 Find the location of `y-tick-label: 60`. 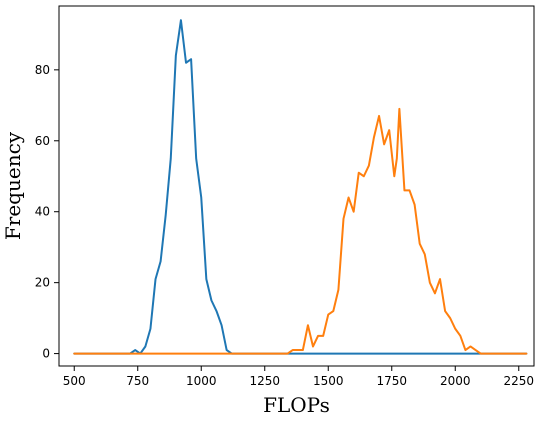

y-tick-label: 60 is located at coordinates (42, 141).